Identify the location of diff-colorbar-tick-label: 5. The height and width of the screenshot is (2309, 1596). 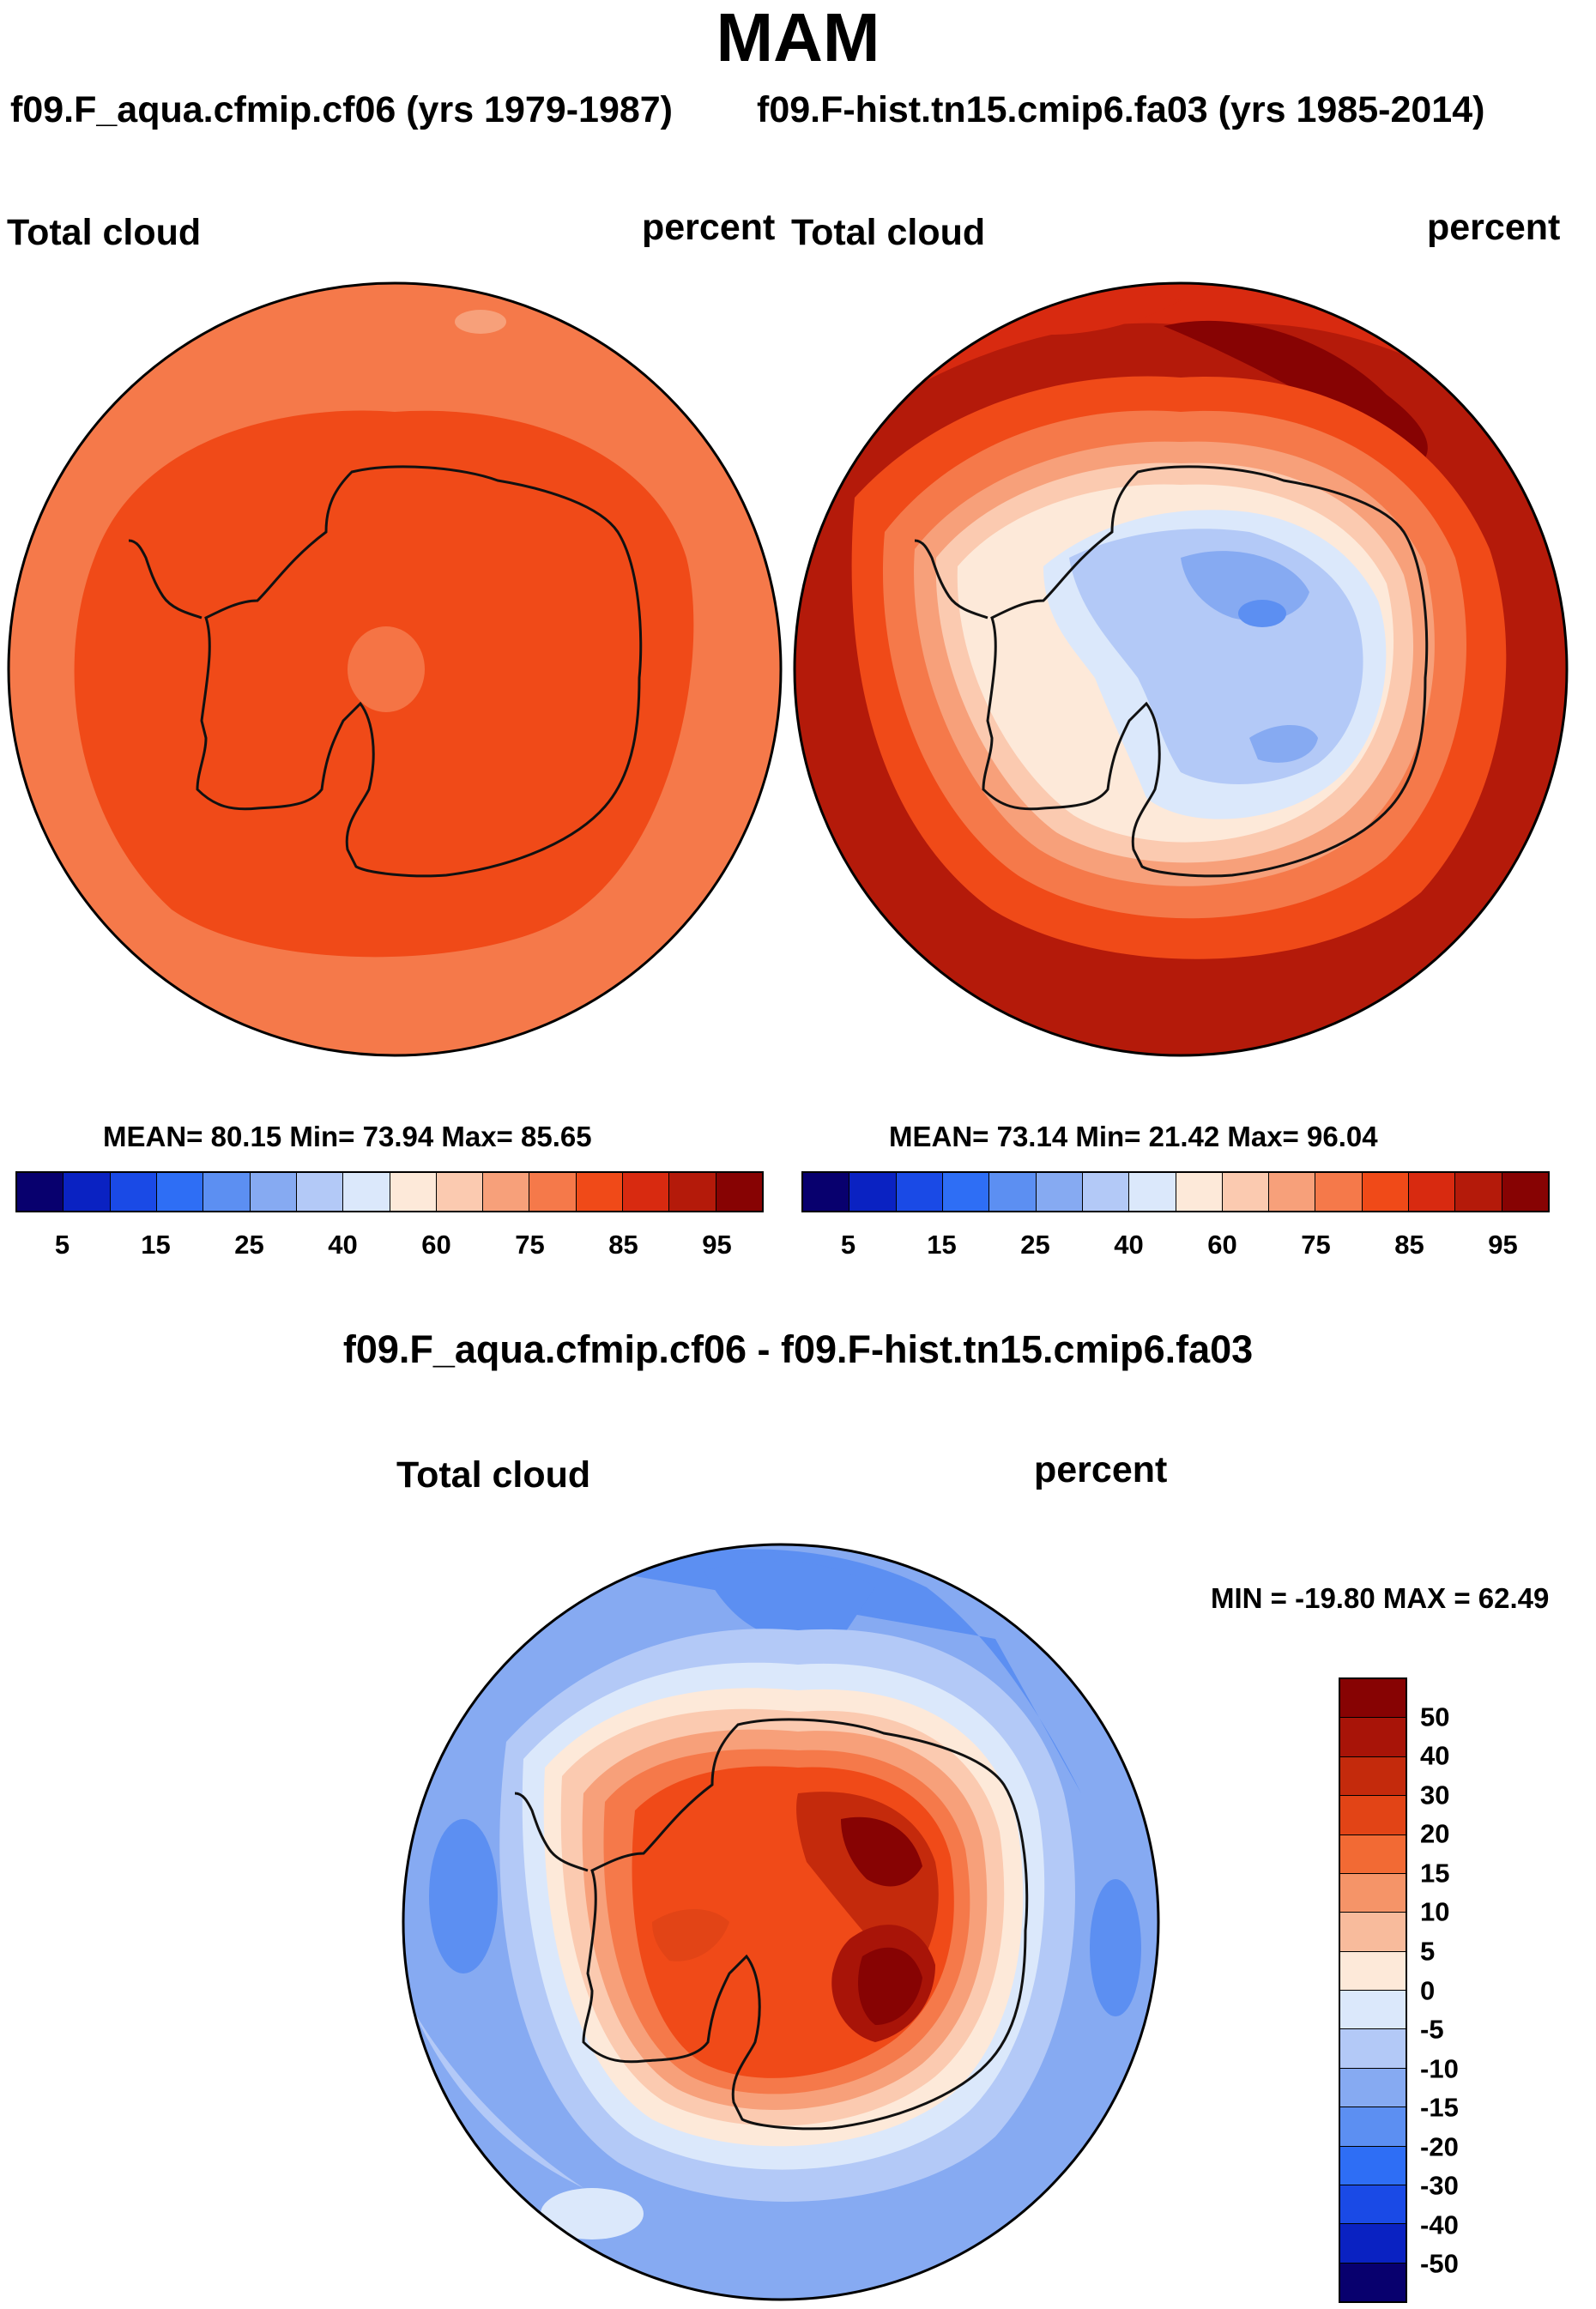
(1428, 1951).